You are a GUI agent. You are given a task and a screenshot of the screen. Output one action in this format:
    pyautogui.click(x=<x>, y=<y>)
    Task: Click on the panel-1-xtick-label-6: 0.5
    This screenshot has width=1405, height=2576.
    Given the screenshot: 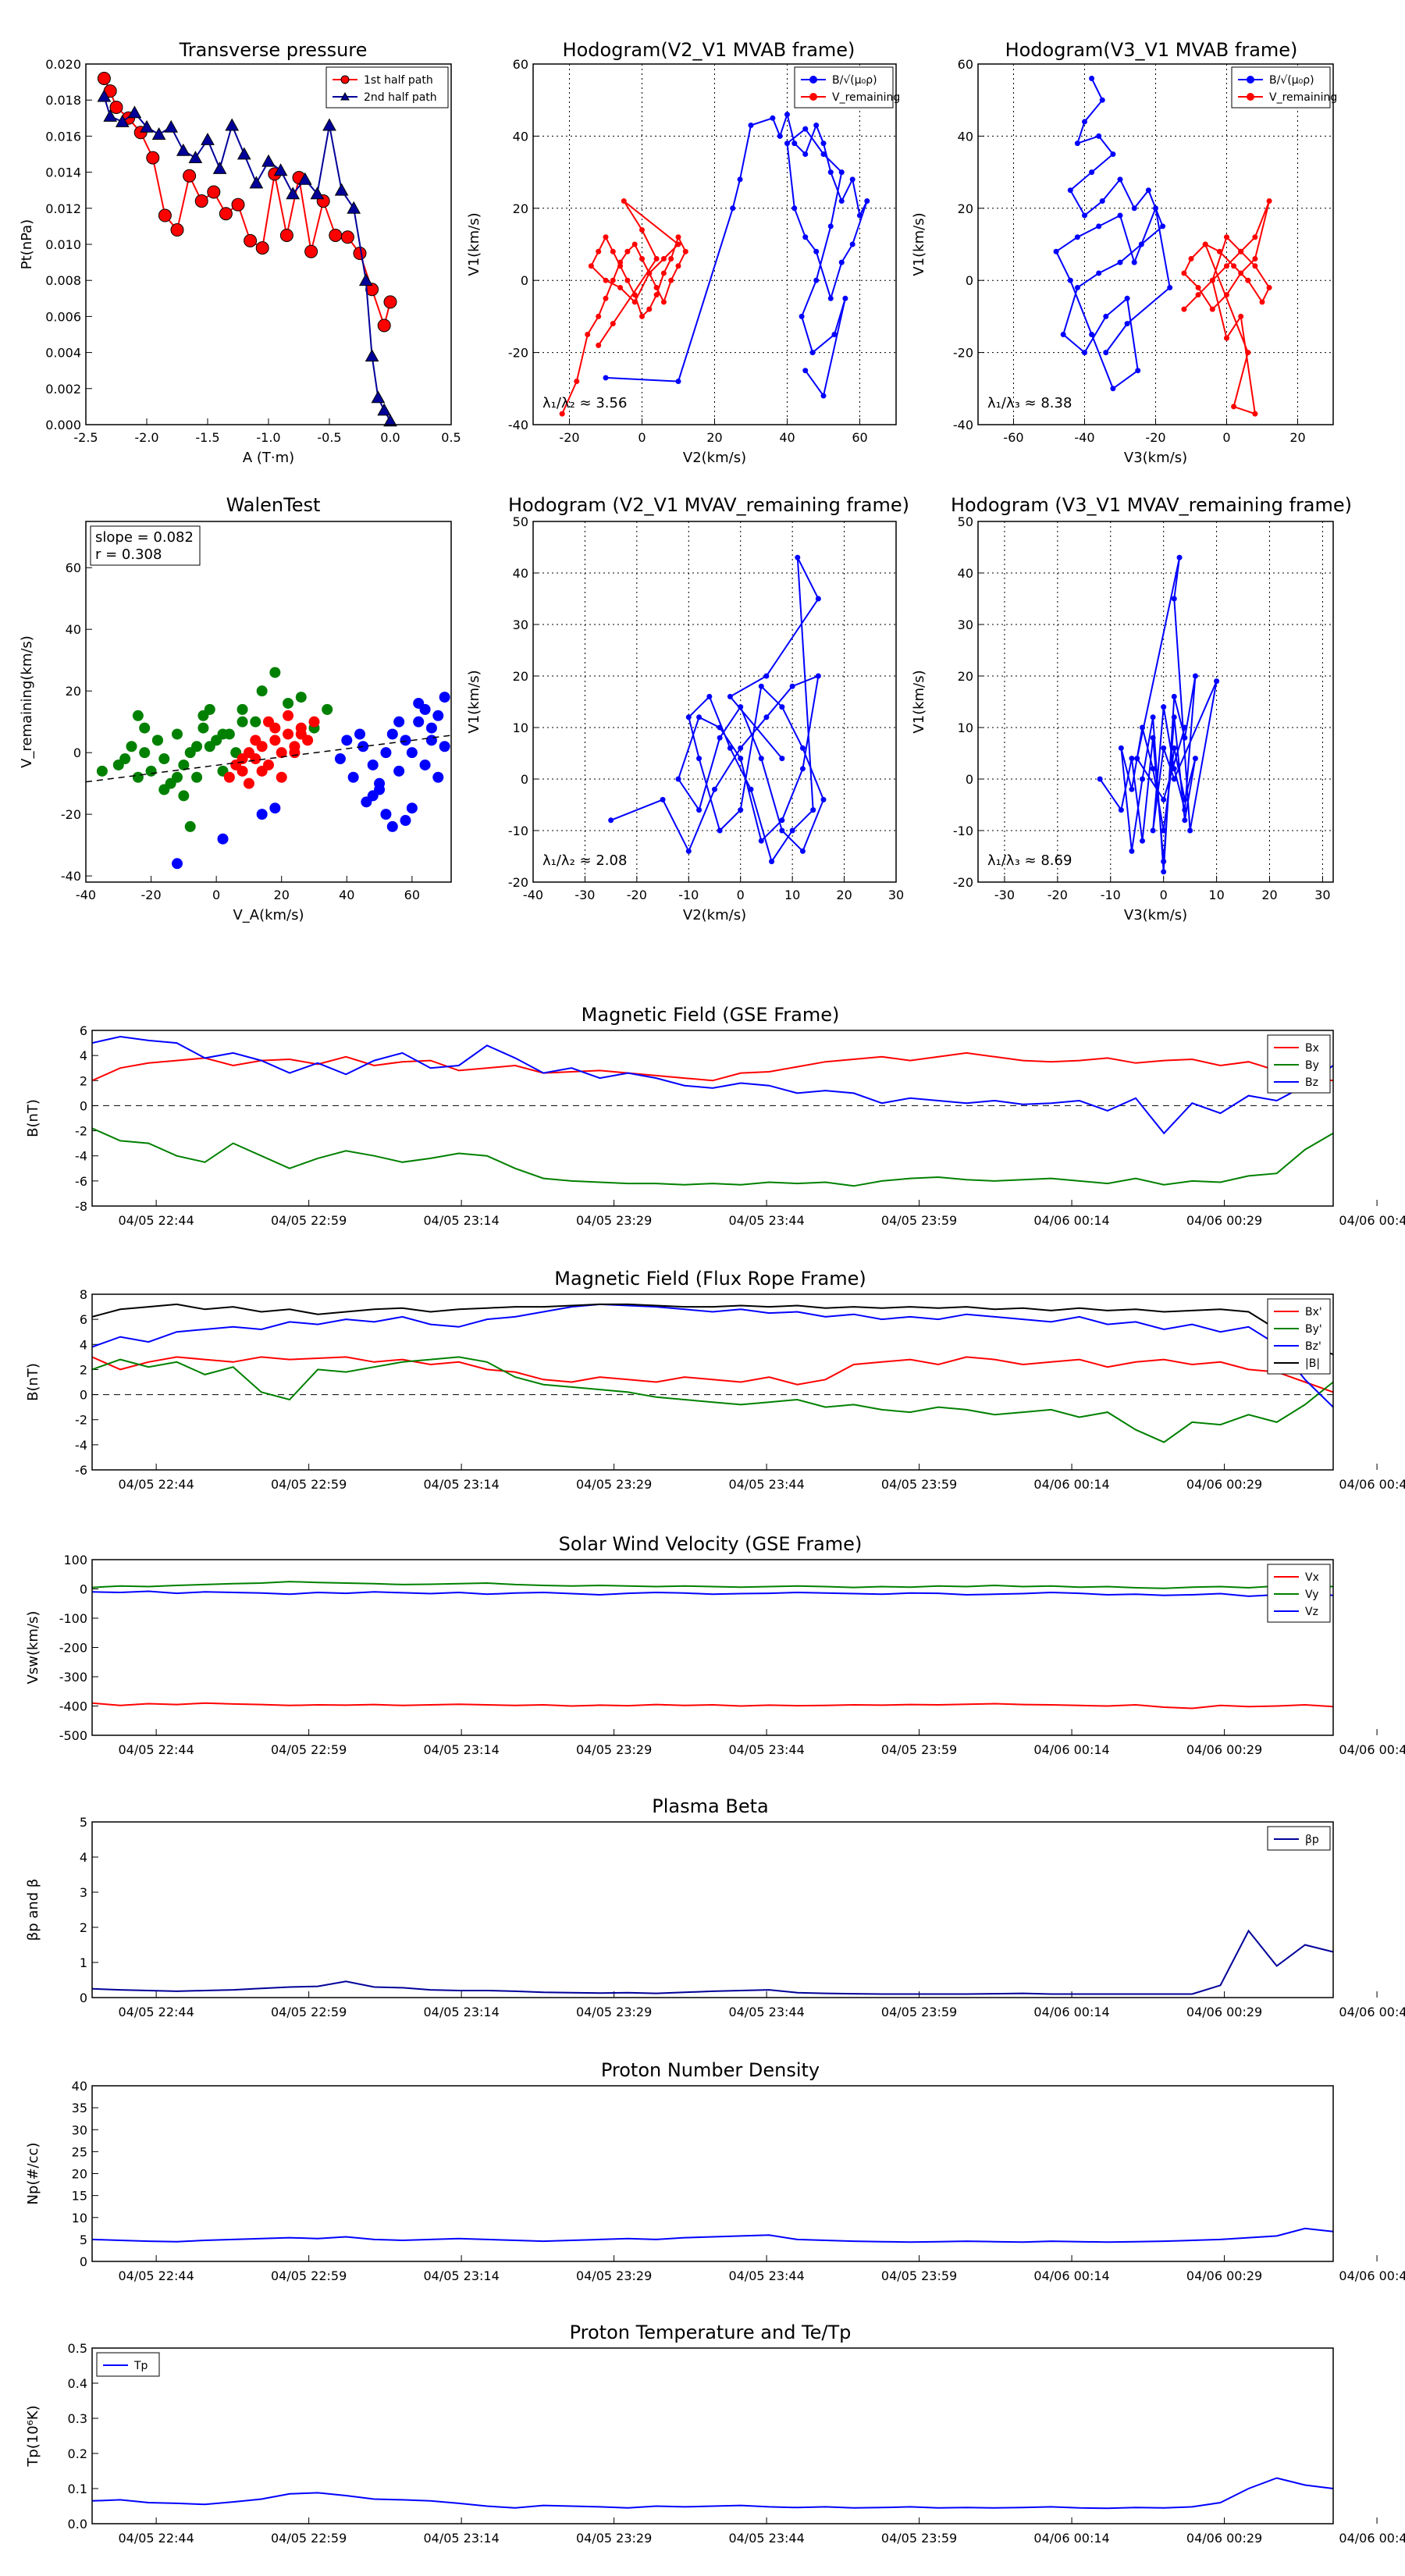 What is the action you would take?
    pyautogui.click(x=451, y=437)
    